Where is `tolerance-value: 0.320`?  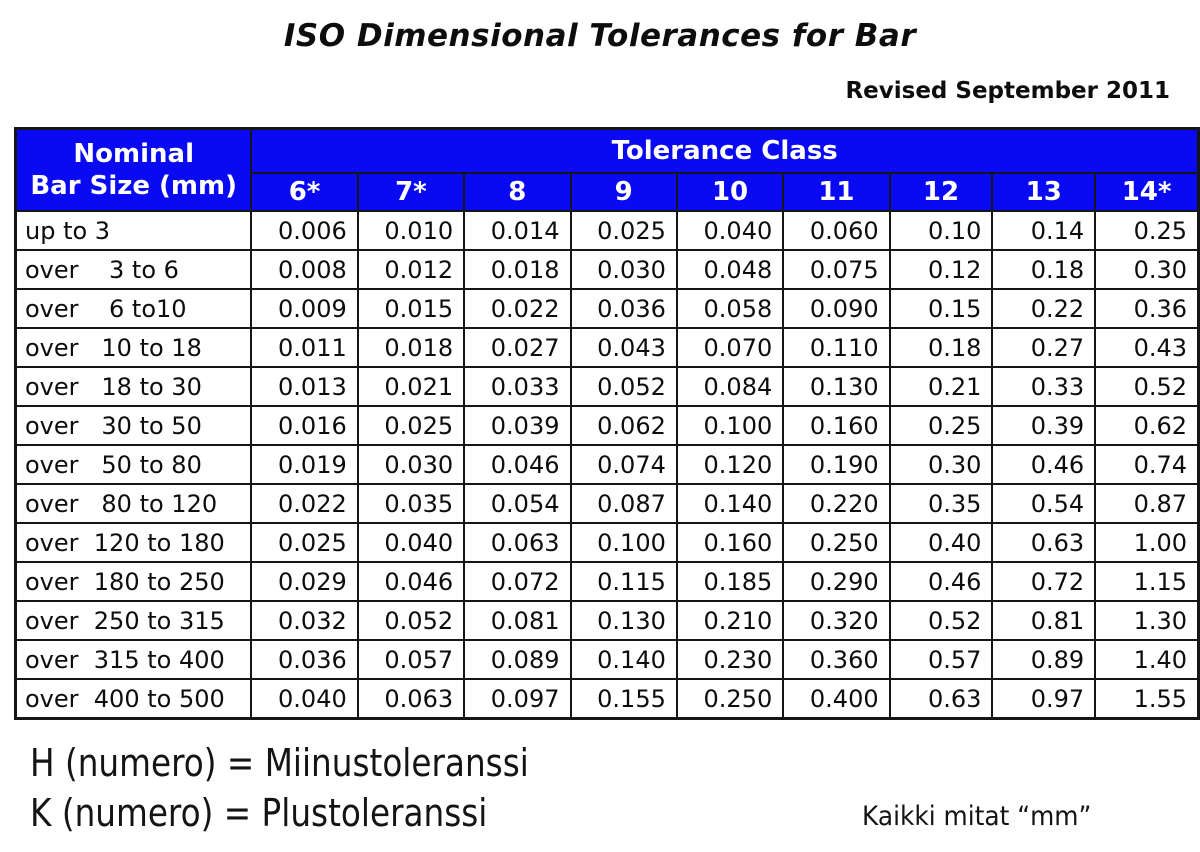
tolerance-value: 0.320 is located at coordinates (836, 620).